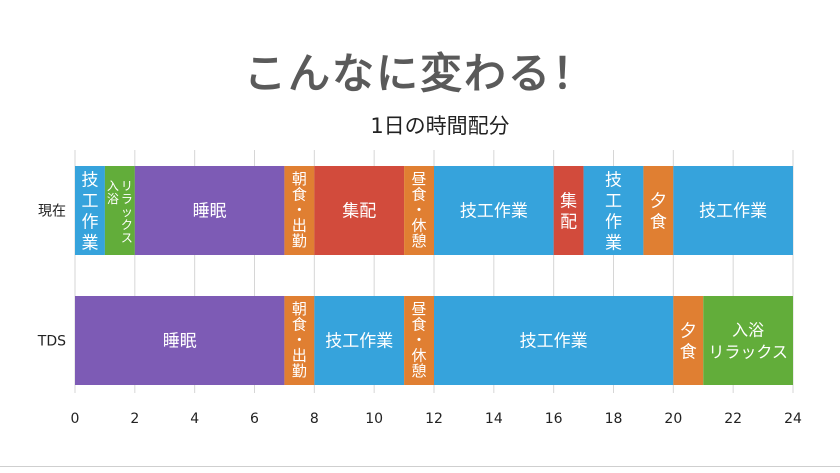 This screenshot has width=840, height=473. I want to click on svg-text: ク, so click(127, 225).